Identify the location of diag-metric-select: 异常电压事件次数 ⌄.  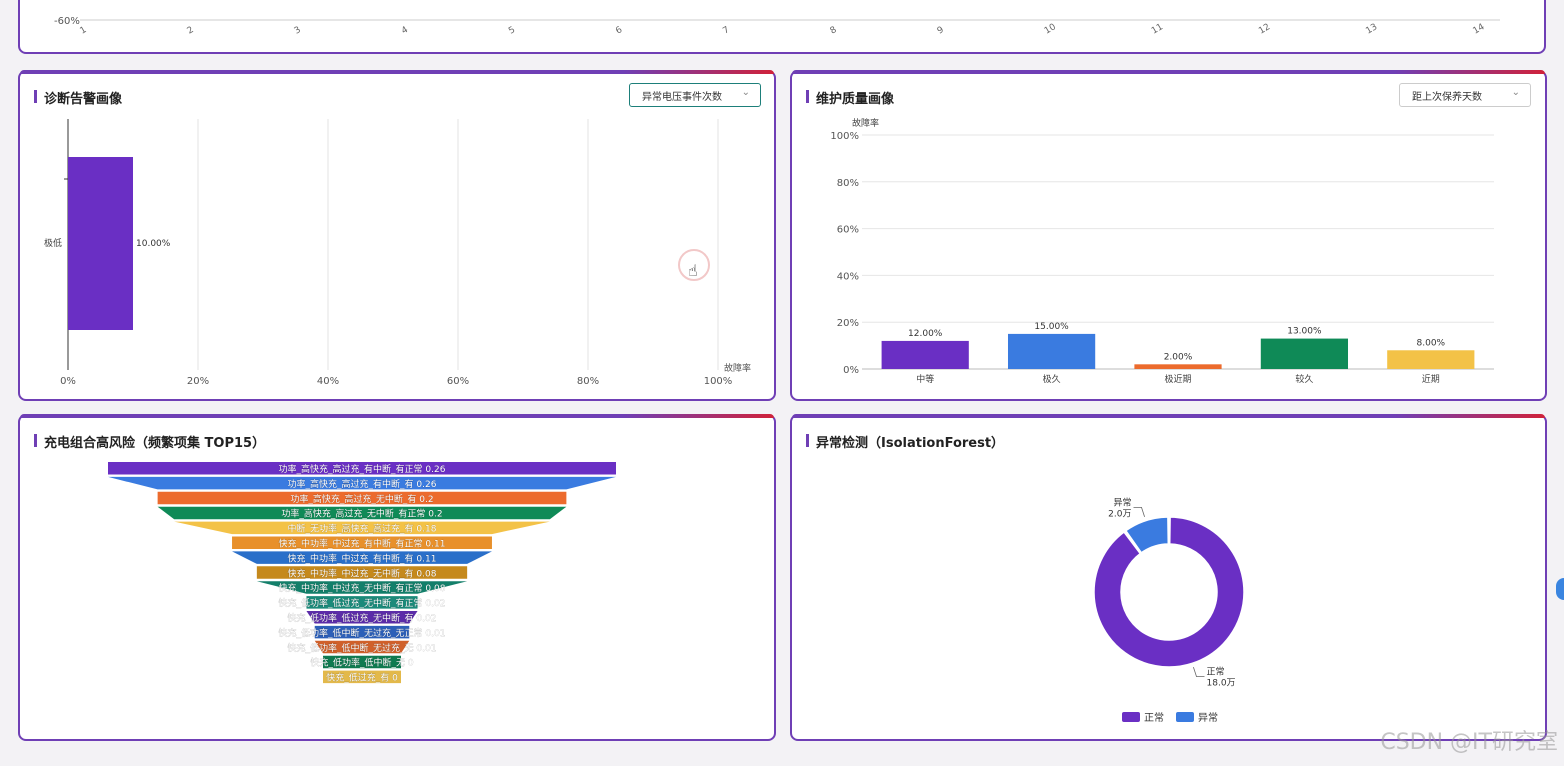
(695, 95).